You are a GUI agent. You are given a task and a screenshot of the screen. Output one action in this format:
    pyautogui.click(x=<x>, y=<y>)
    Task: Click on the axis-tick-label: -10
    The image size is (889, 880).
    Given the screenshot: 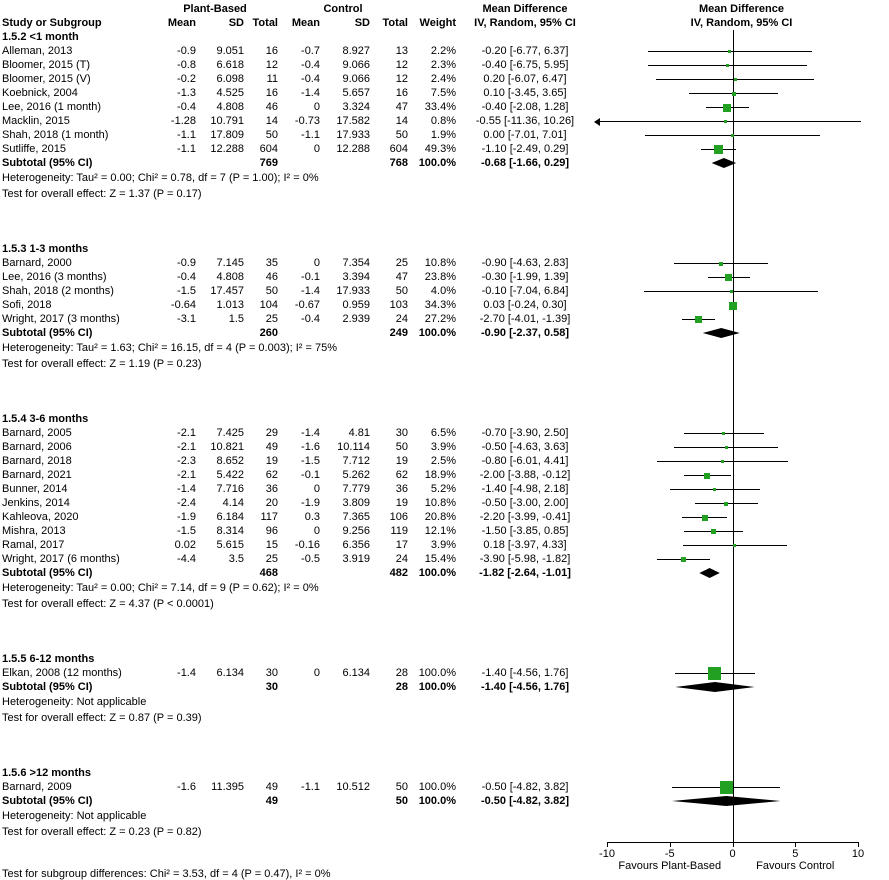 What is the action you would take?
    pyautogui.click(x=607, y=854)
    